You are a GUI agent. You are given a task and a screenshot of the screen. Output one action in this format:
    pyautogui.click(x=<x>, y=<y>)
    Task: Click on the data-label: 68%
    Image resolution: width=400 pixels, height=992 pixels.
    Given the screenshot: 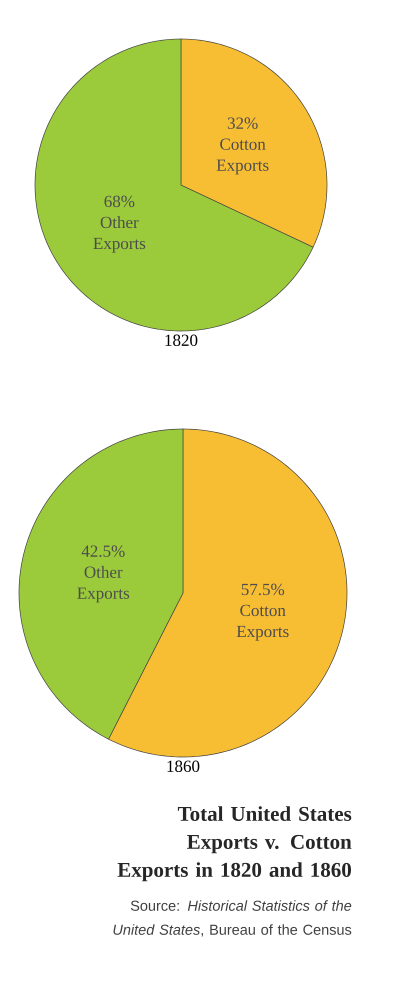 What is the action you would take?
    pyautogui.click(x=119, y=202)
    